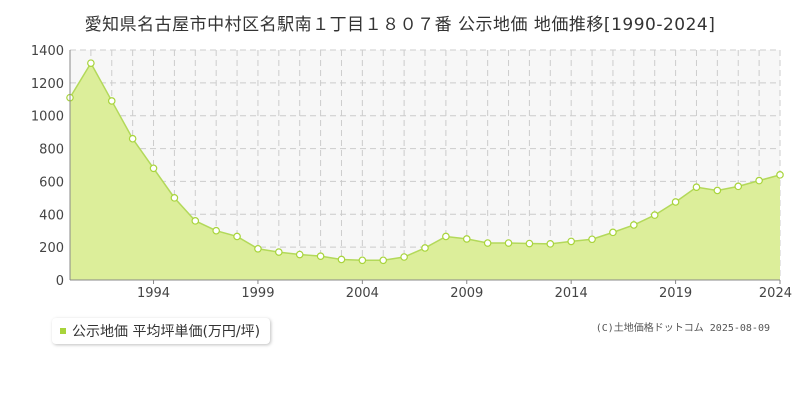  What do you see at coordinates (47, 166) in the screenshot?
I see `y-tick-labels: 0 200 400 600 800 1000 1200 1400` at bounding box center [47, 166].